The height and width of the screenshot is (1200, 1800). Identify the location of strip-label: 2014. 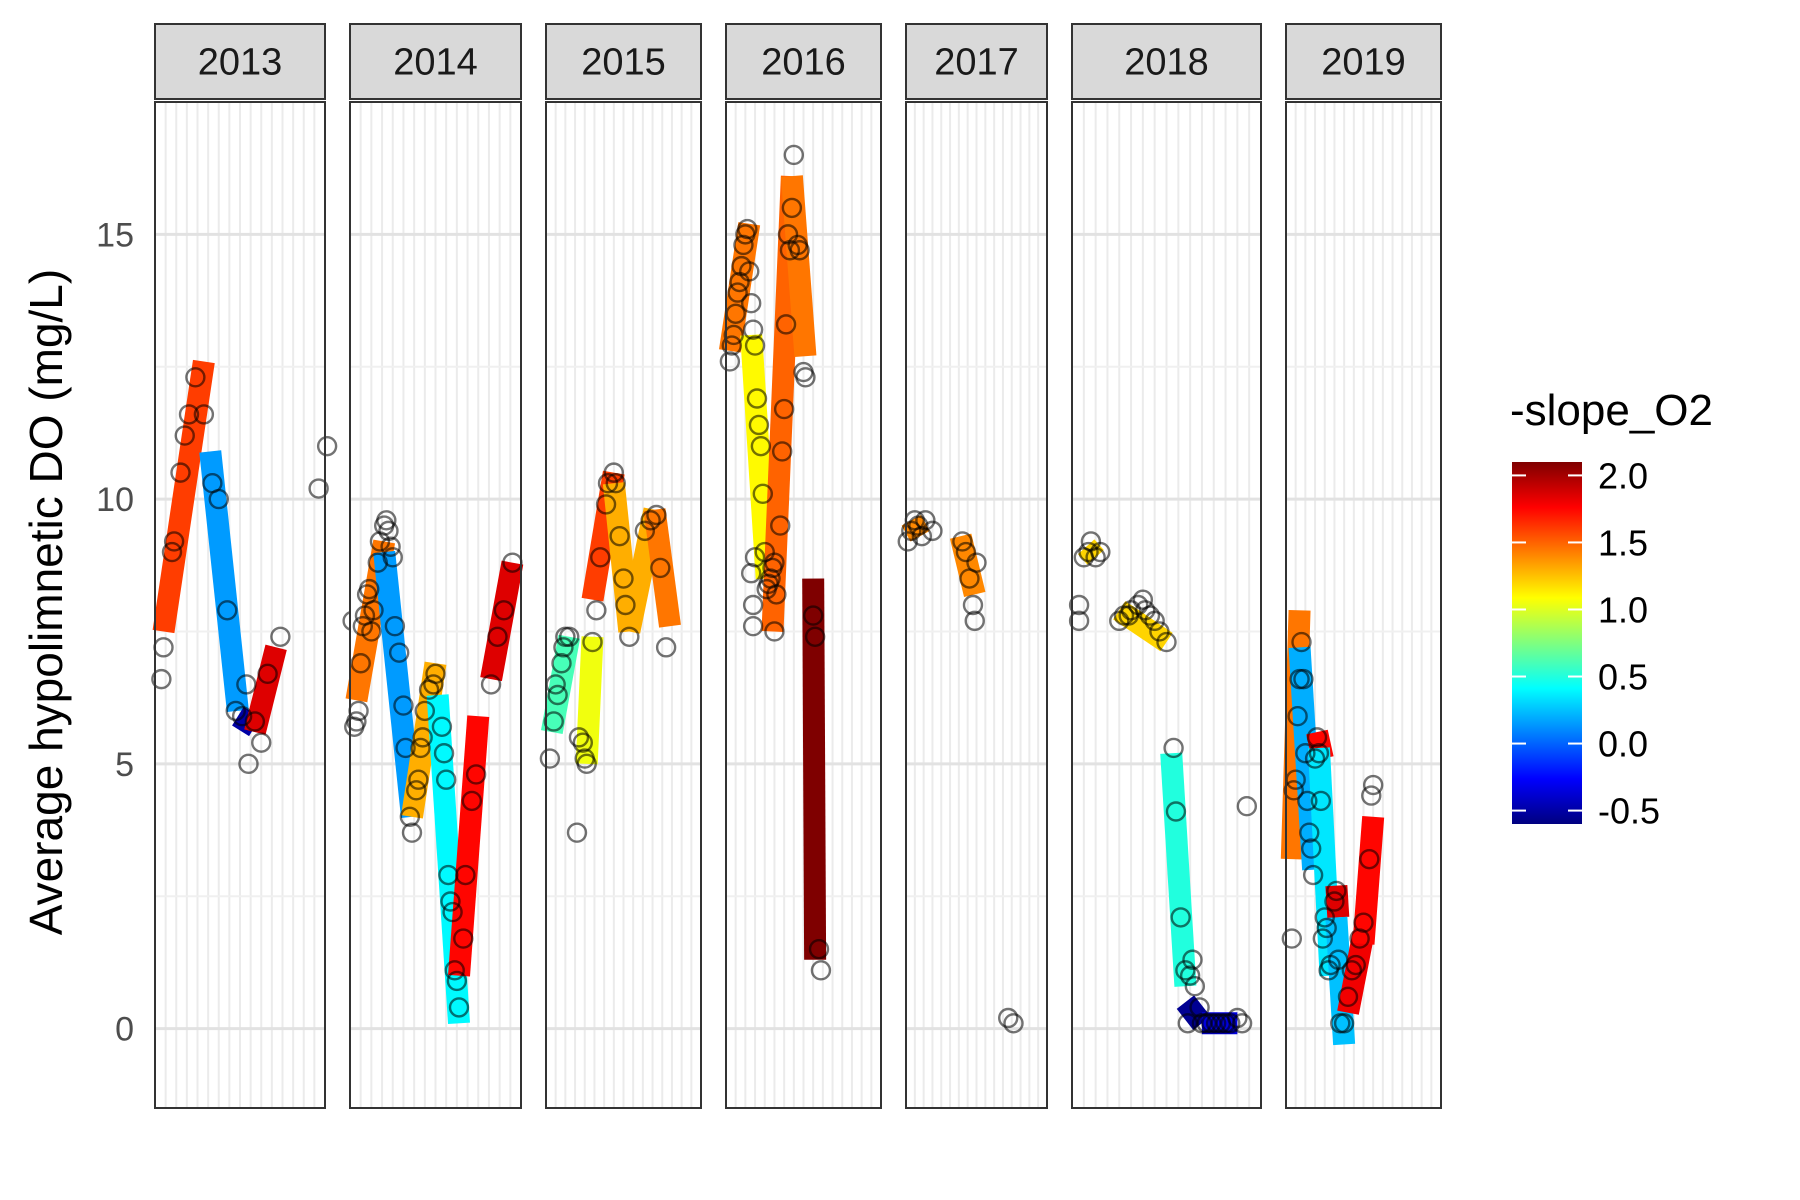
(435, 63).